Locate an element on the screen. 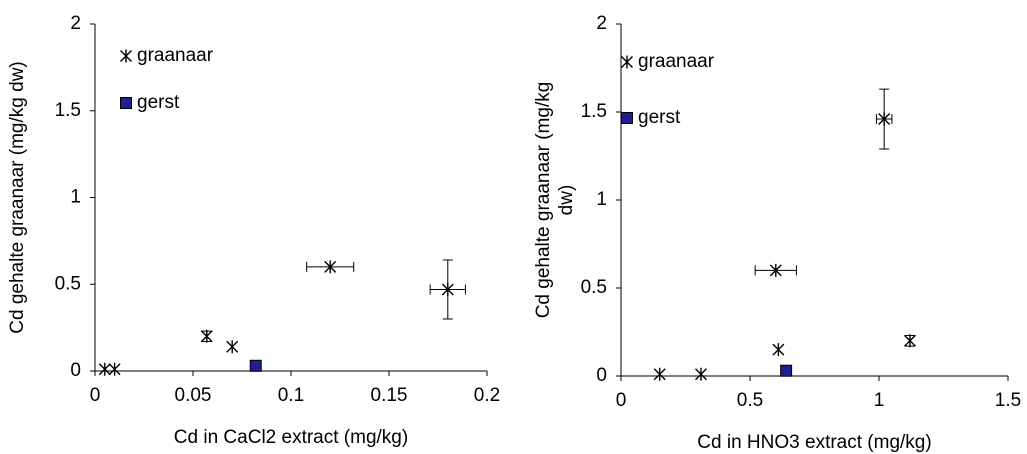 The image size is (1027, 454). x-tick-label: 1.5 is located at coordinates (1008, 400).